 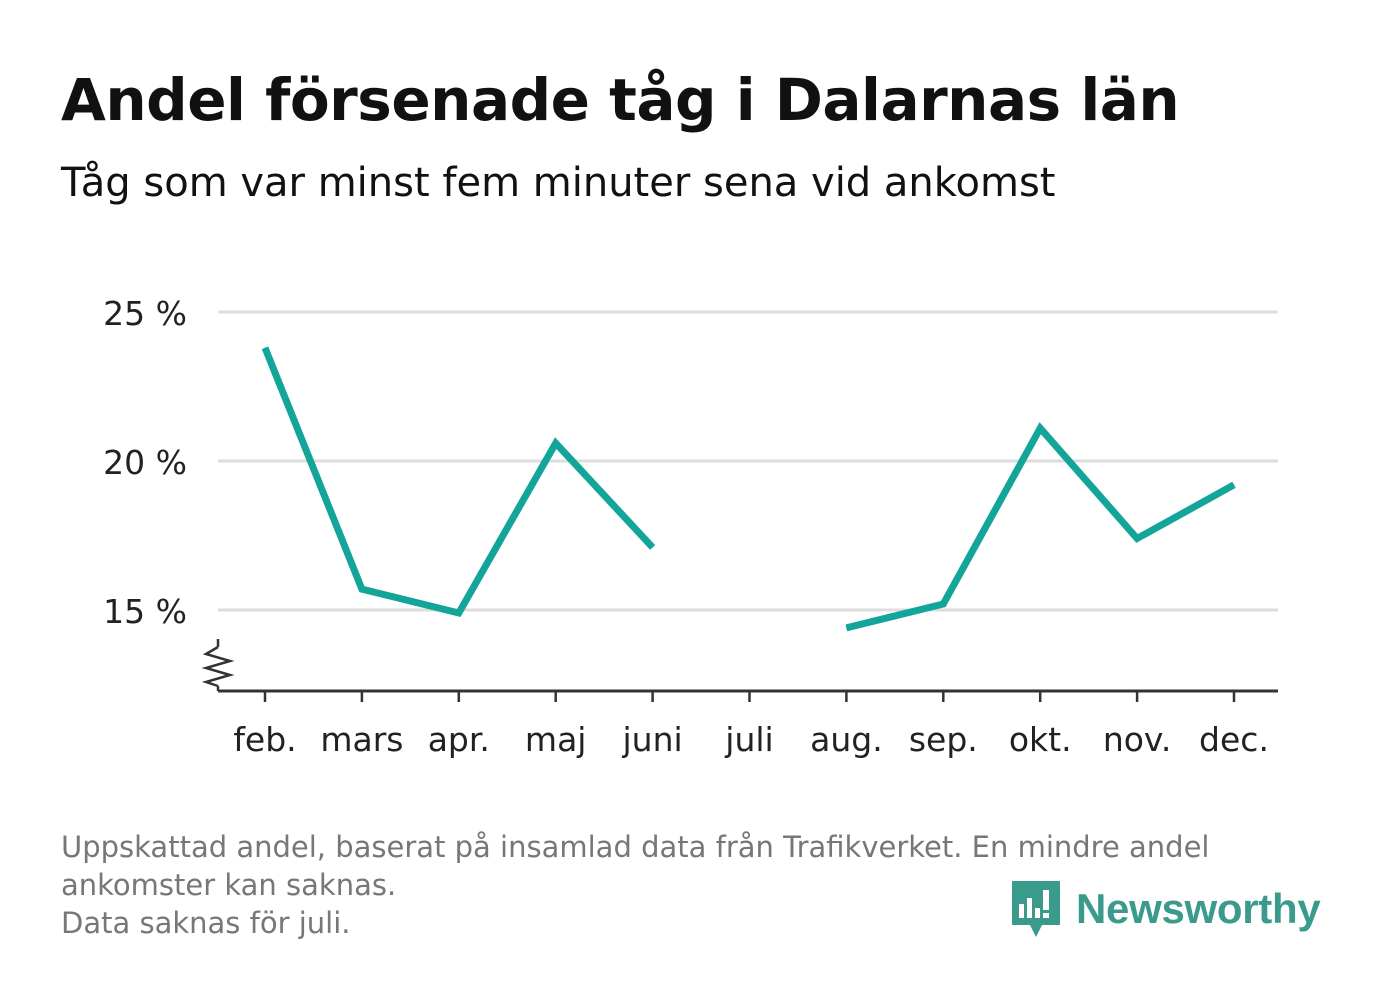 I want to click on axis-break-icon, so click(x=218, y=666).